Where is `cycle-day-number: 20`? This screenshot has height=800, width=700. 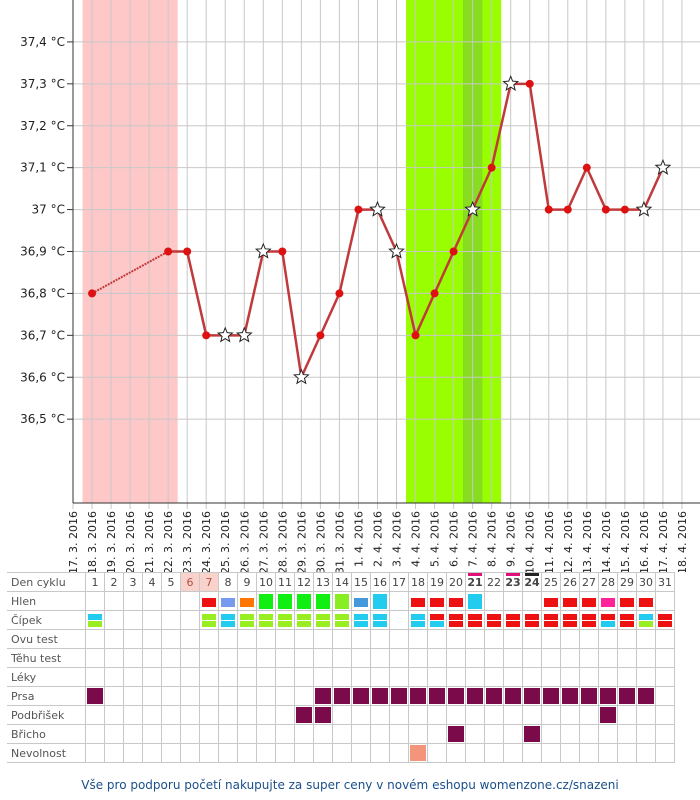 cycle-day-number: 20 is located at coordinates (456, 582).